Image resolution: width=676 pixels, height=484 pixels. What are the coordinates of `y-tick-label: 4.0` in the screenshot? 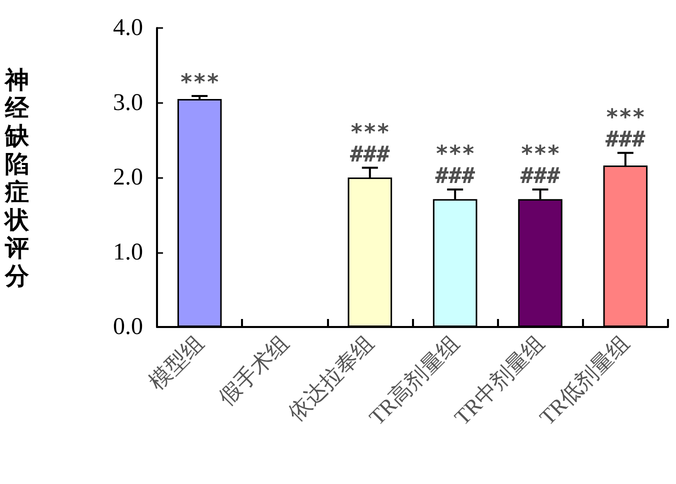 It's located at (128, 28).